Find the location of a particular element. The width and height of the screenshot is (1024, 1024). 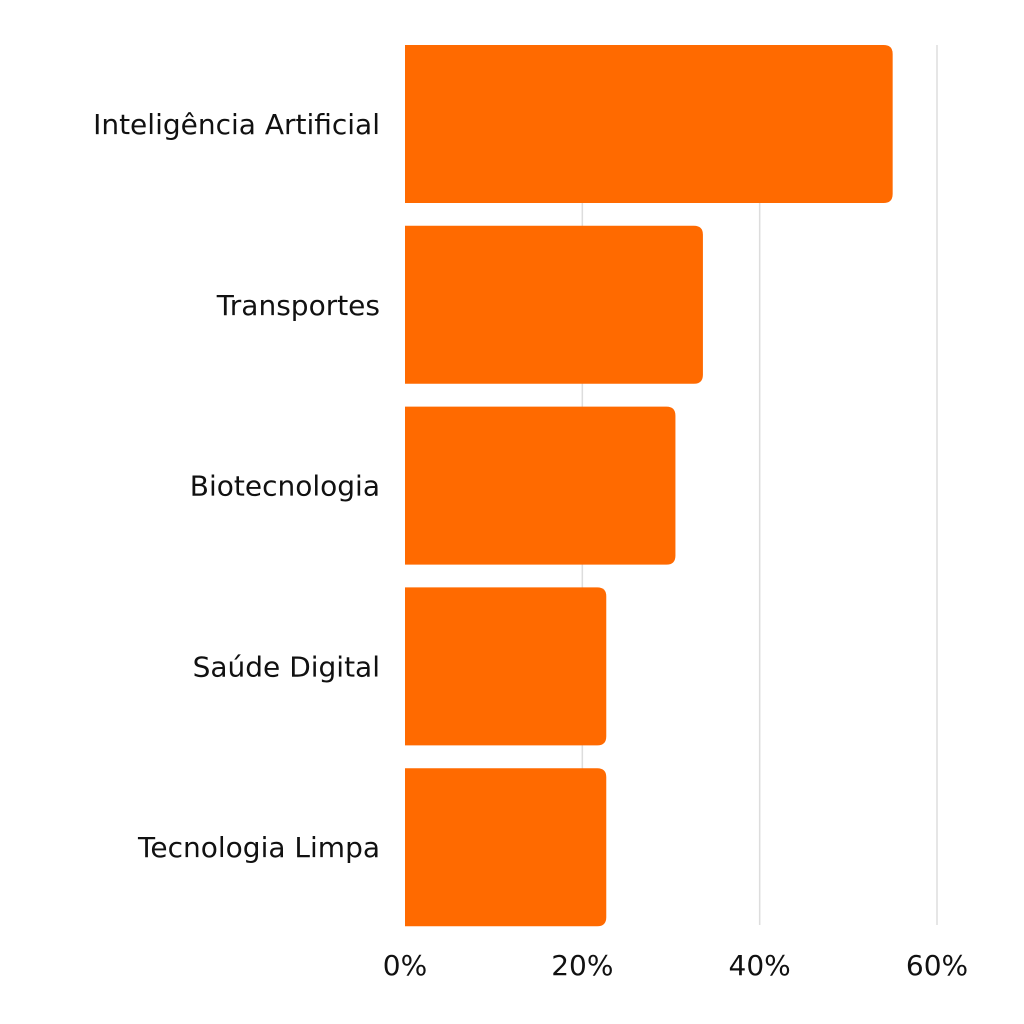

category-label-1: Inteligência Artificial is located at coordinates (236, 124).